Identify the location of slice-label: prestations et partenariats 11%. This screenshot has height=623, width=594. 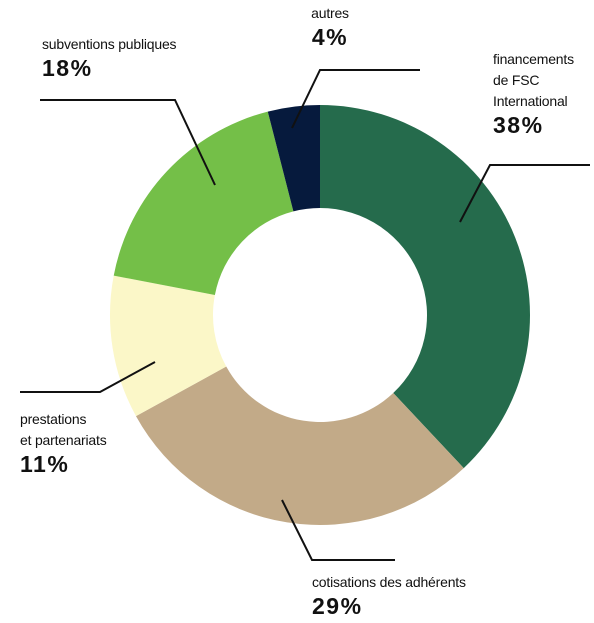
(63, 443).